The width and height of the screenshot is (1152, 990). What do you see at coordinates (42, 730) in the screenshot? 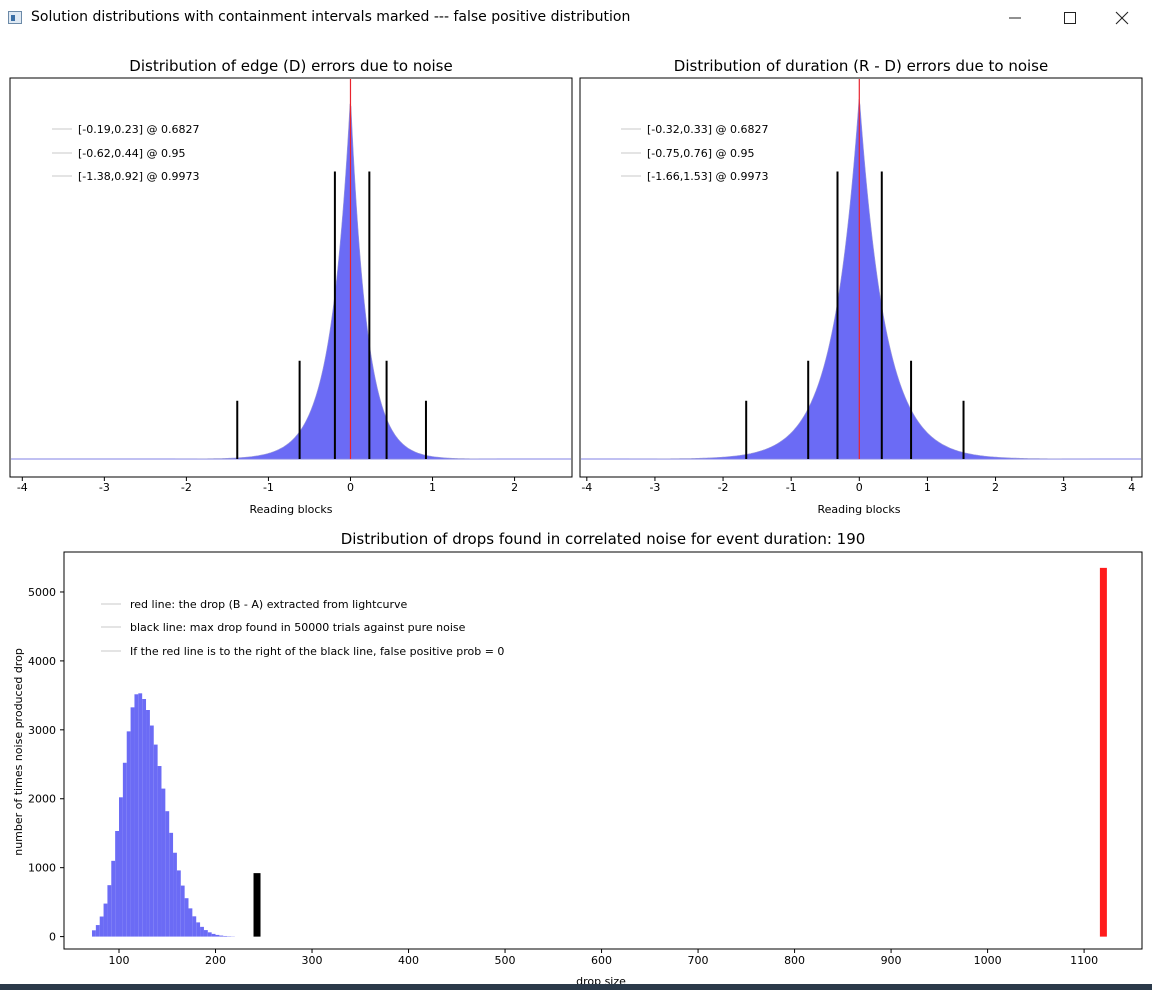
I see `y-tick-label: 3000` at bounding box center [42, 730].